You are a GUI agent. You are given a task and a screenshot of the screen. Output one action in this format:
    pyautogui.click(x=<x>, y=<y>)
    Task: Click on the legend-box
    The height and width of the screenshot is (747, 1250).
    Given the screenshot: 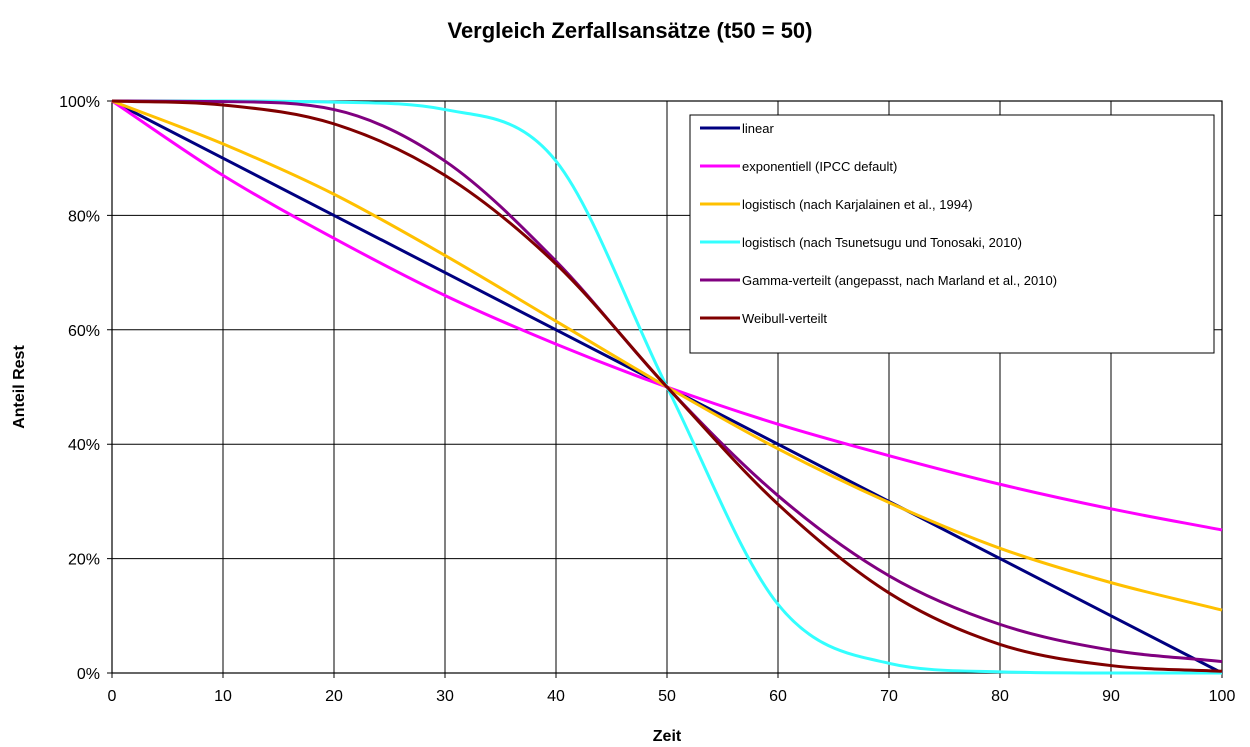 What is the action you would take?
    pyautogui.click(x=952, y=234)
    